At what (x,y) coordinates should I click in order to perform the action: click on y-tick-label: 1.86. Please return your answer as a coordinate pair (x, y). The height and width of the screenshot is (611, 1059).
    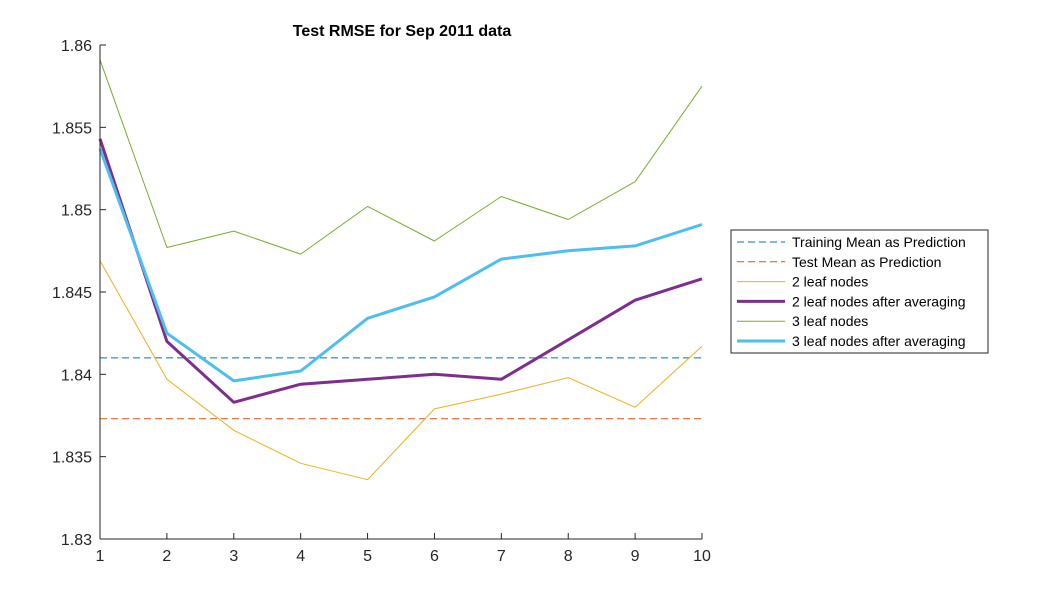
    Looking at the image, I should click on (76, 46).